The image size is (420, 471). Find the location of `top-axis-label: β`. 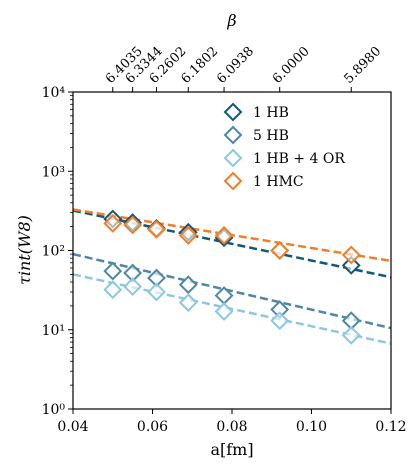

top-axis-label: β is located at coordinates (231, 20).